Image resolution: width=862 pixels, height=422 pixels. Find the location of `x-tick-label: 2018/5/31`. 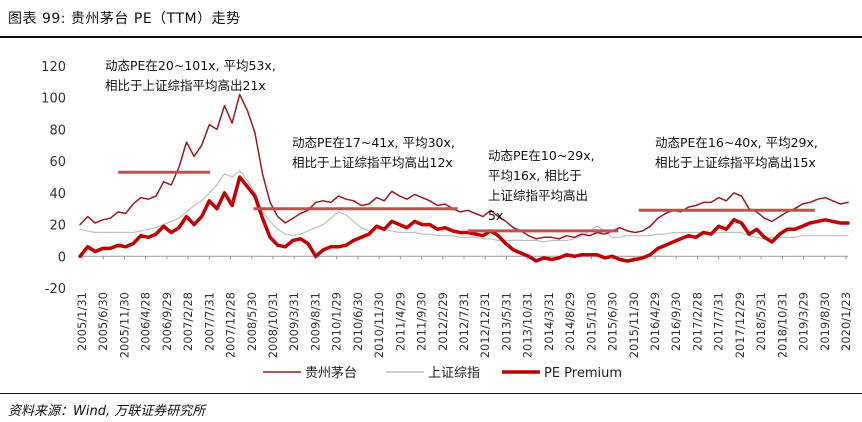

x-tick-label: 2018/5/31 is located at coordinates (761, 321).